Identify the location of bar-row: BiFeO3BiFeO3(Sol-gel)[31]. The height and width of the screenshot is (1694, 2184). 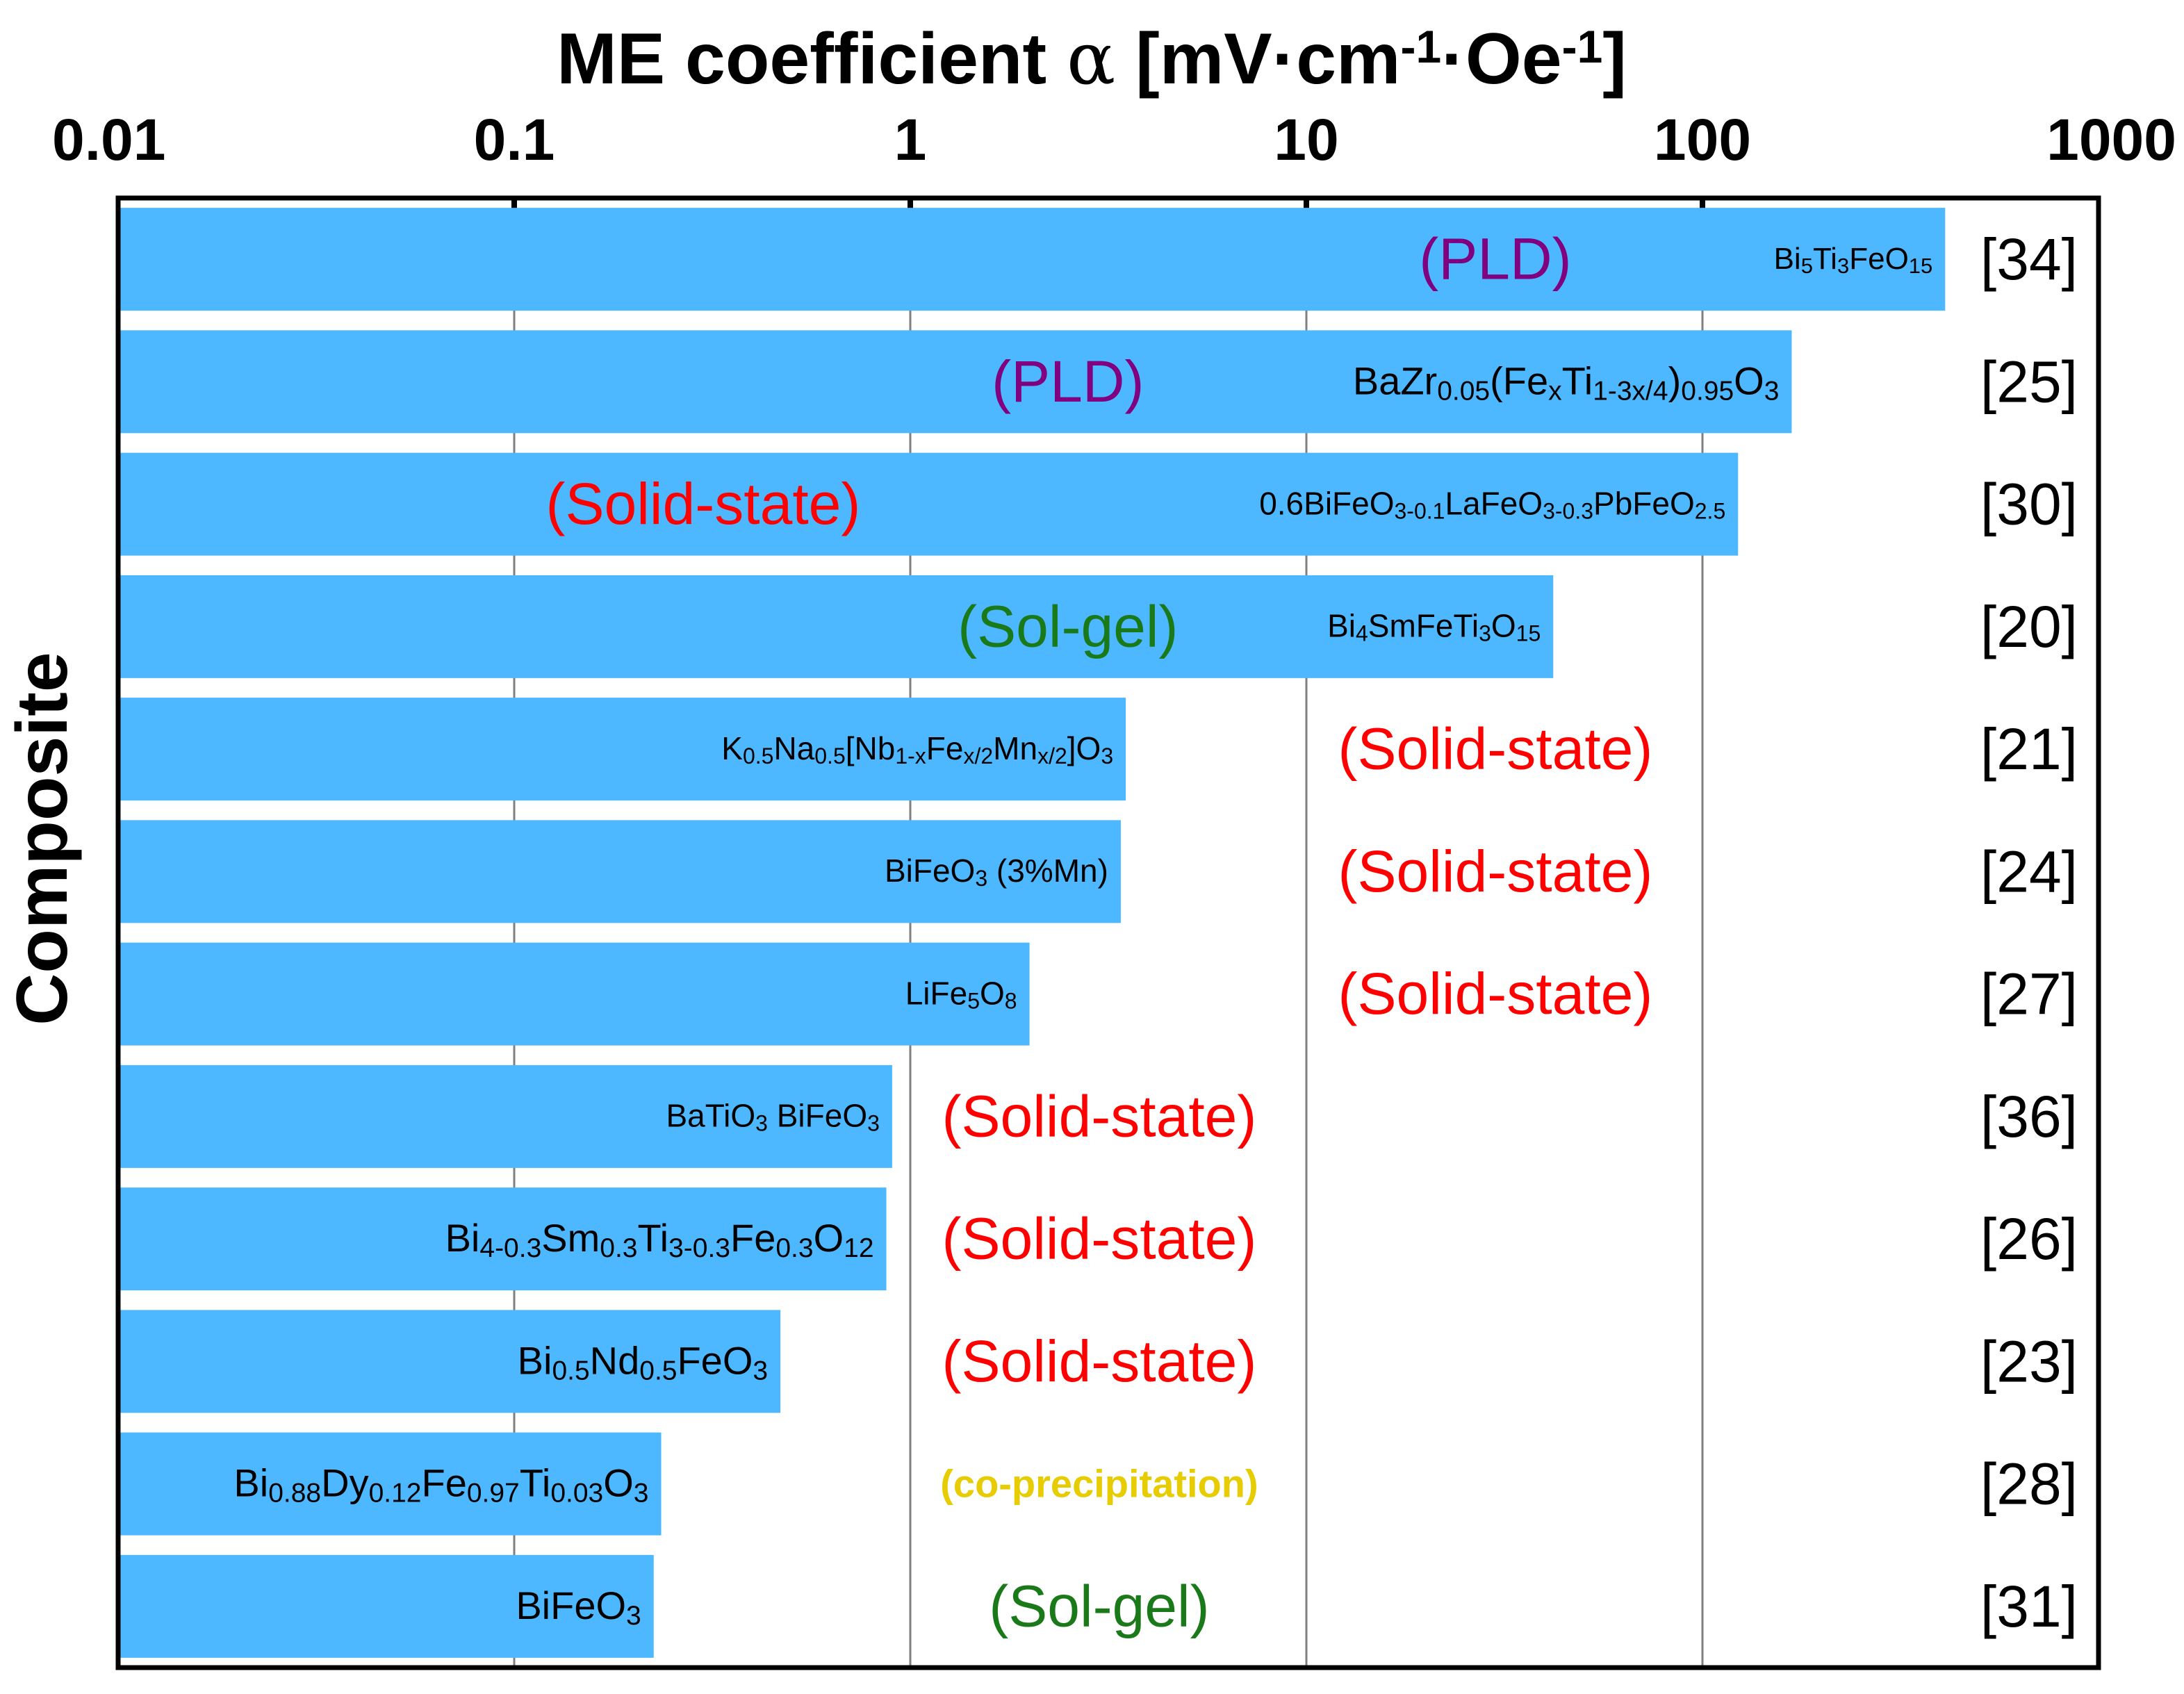
(1098, 1606).